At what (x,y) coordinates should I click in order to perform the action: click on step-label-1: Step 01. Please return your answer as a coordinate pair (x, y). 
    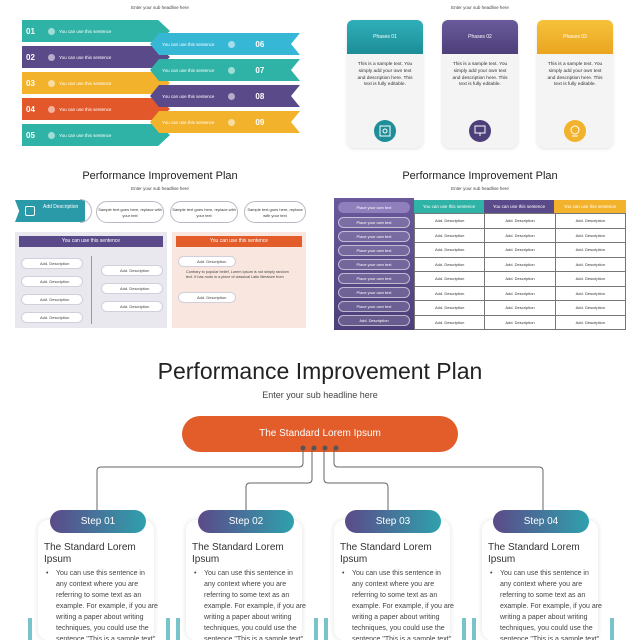
    Looking at the image, I should click on (98, 521).